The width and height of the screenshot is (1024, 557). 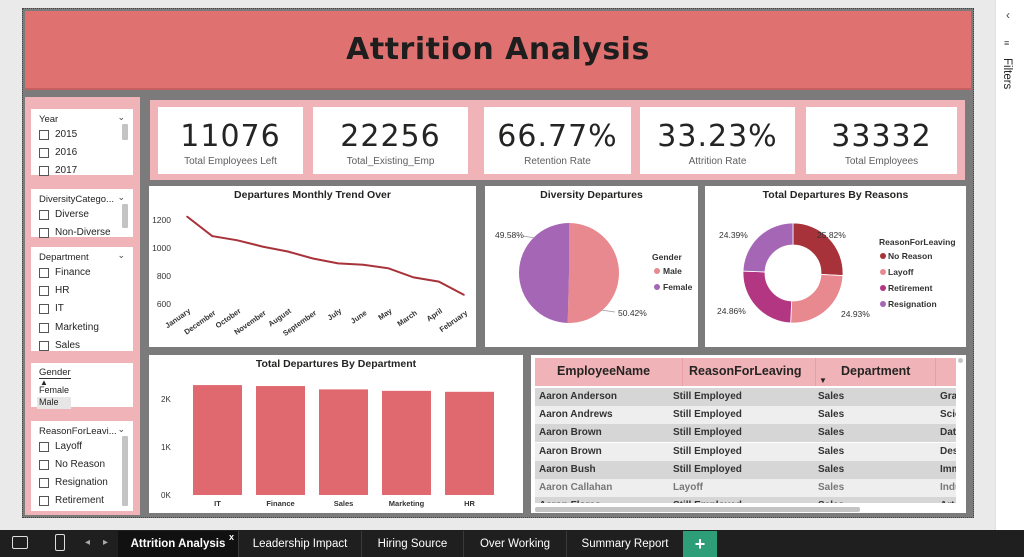 I want to click on y-tick-label: 0K, so click(x=166, y=495).